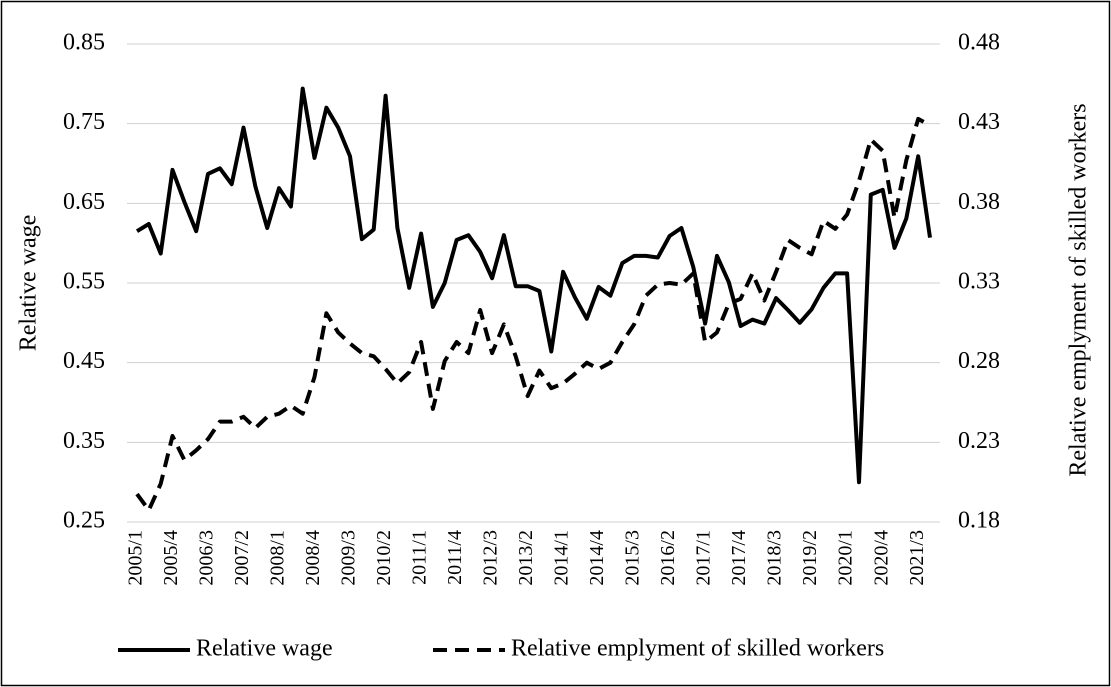 The height and width of the screenshot is (687, 1111). What do you see at coordinates (455, 557) in the screenshot?
I see `x-tick-label: 2011/4` at bounding box center [455, 557].